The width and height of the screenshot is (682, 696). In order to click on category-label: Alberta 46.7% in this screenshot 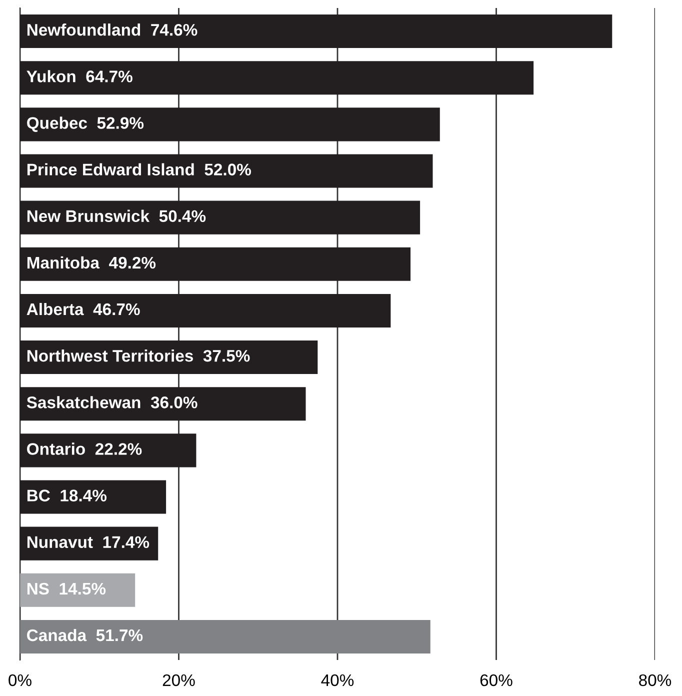, I will do `click(83, 309)`.